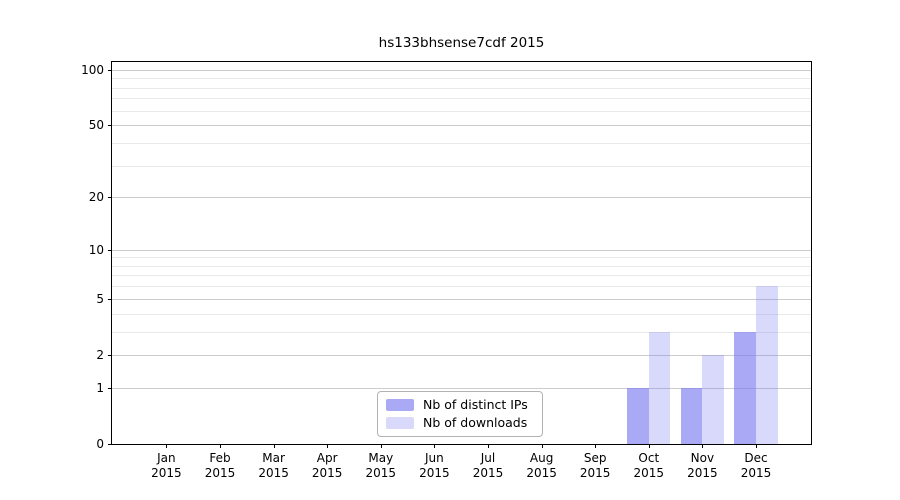  What do you see at coordinates (659, 387) in the screenshot?
I see `bar-downloads-oct` at bounding box center [659, 387].